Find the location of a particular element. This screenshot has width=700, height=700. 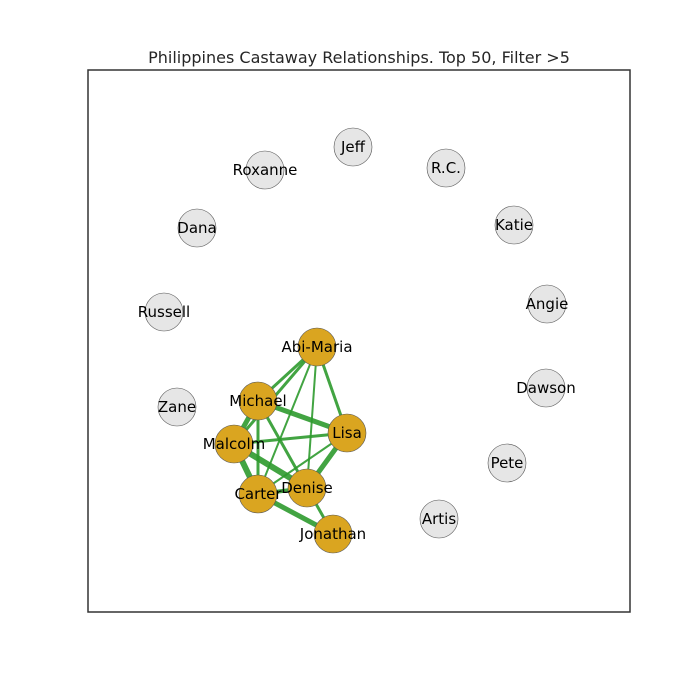

node-circle-dawson is located at coordinates (546, 388).